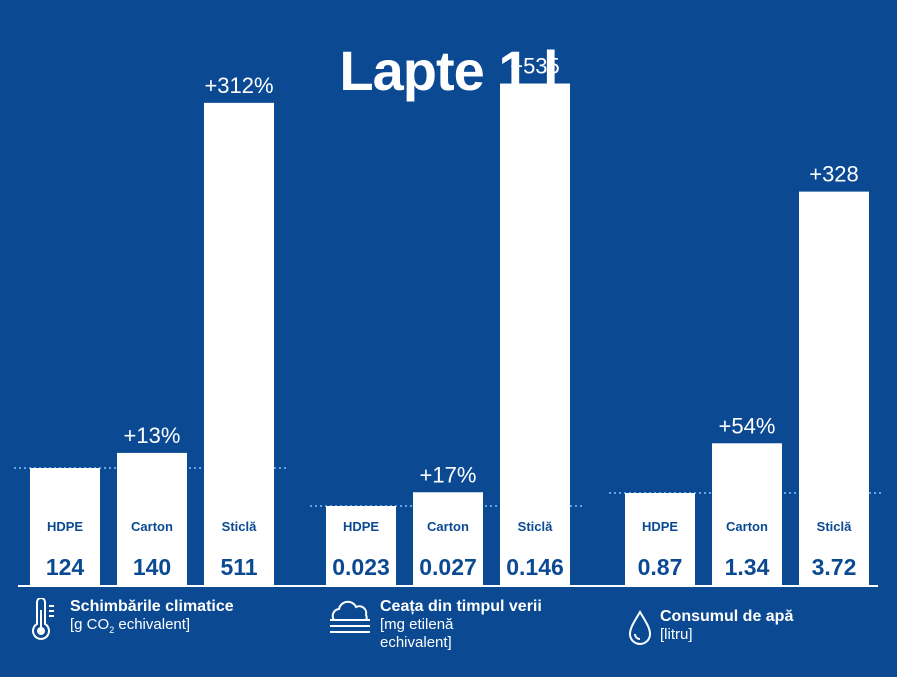 The width and height of the screenshot is (897, 677). What do you see at coordinates (676, 634) in the screenshot?
I see `legend-water-unit: [litru]` at bounding box center [676, 634].